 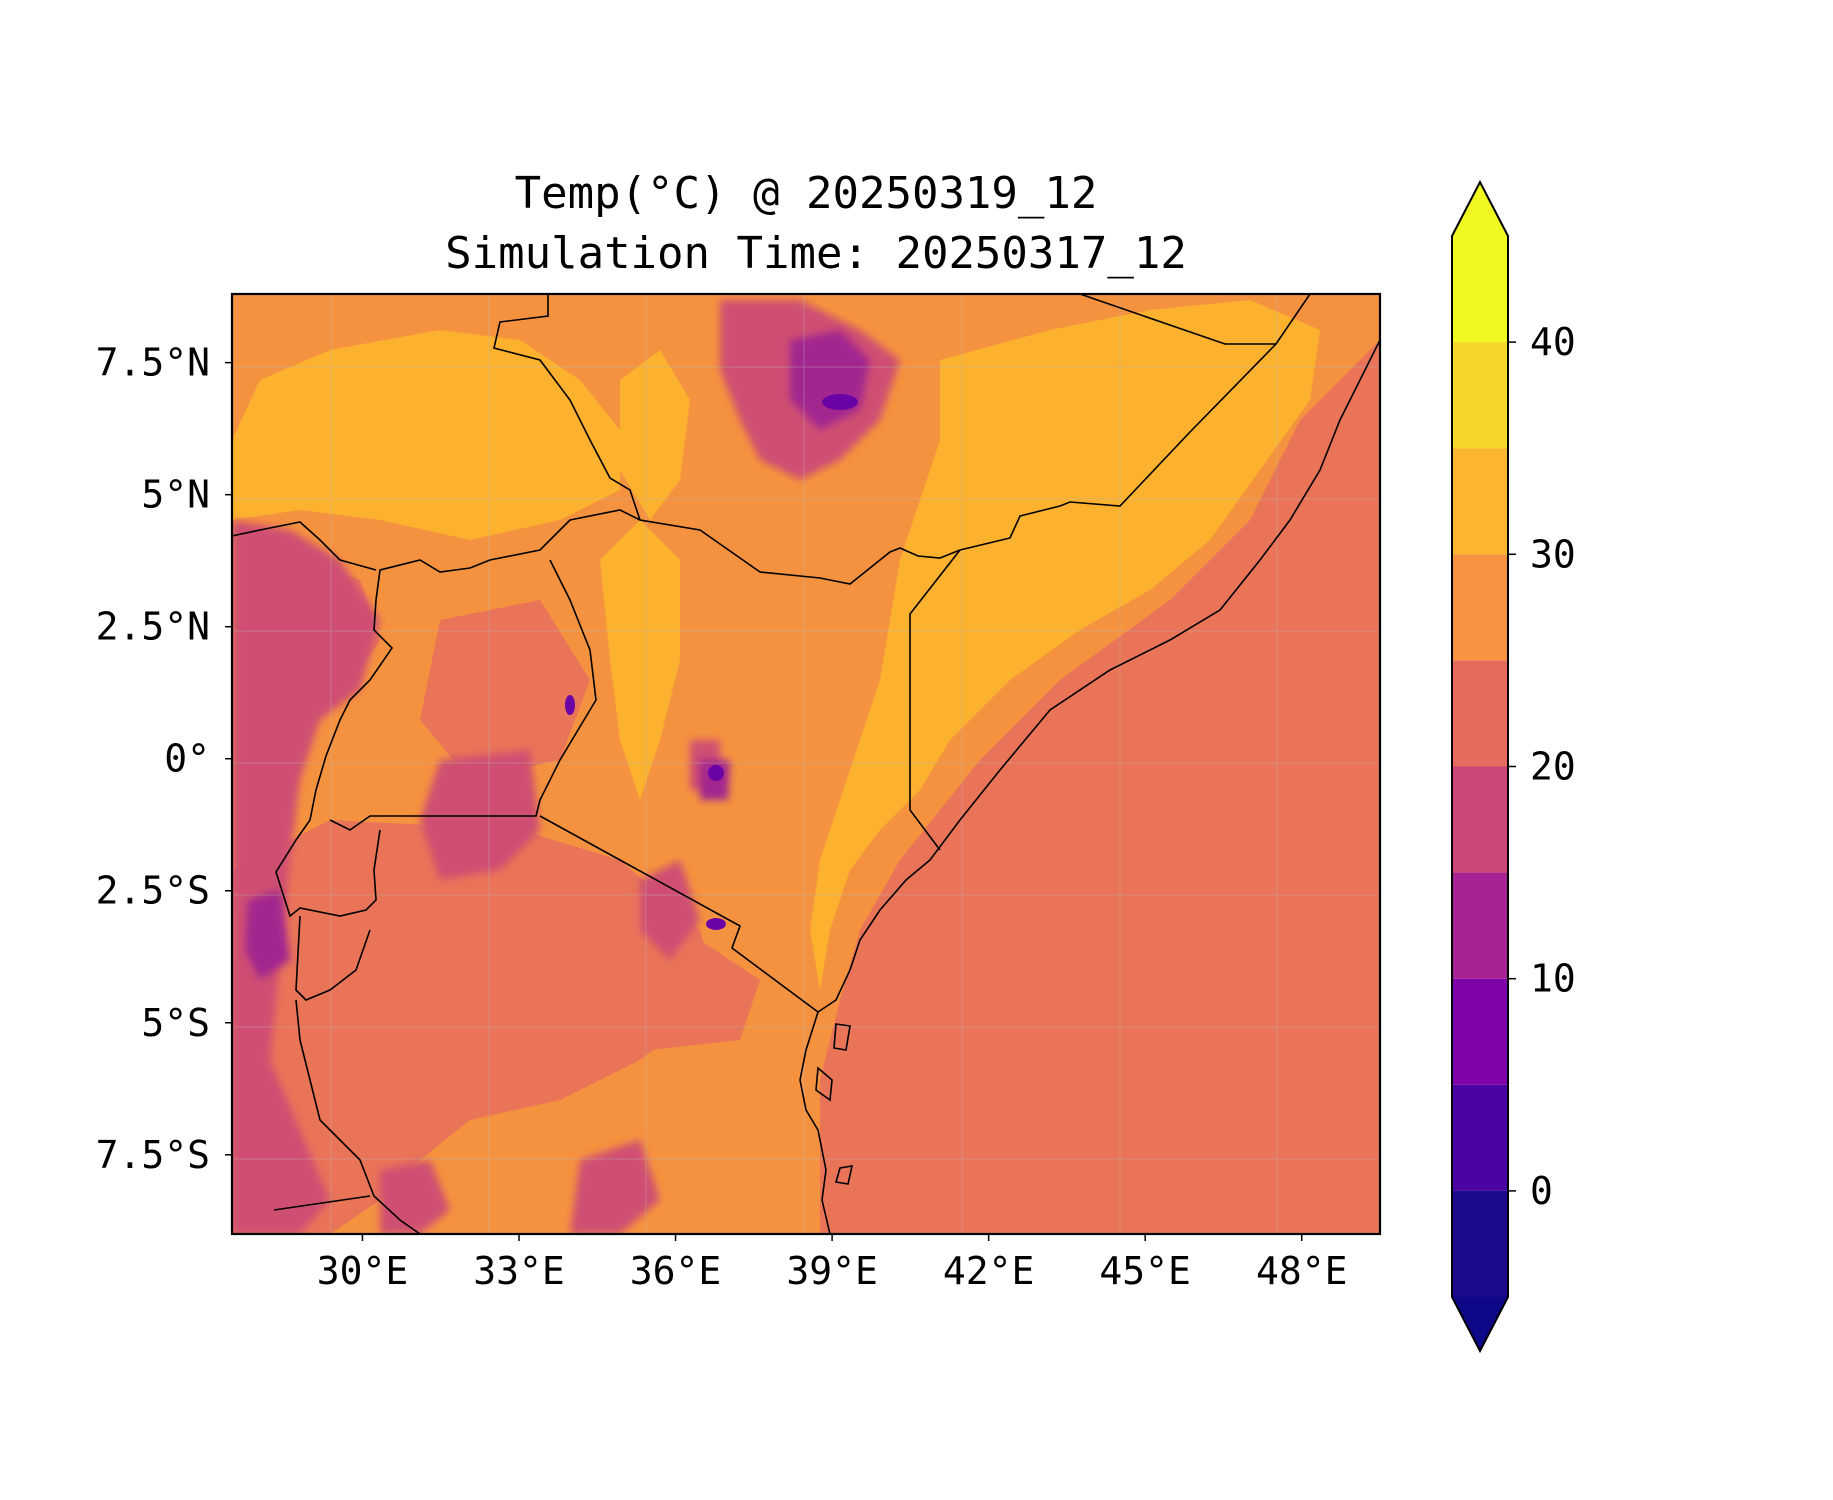 What do you see at coordinates (153, 891) in the screenshot?
I see `y-tick-label: 2.5°S` at bounding box center [153, 891].